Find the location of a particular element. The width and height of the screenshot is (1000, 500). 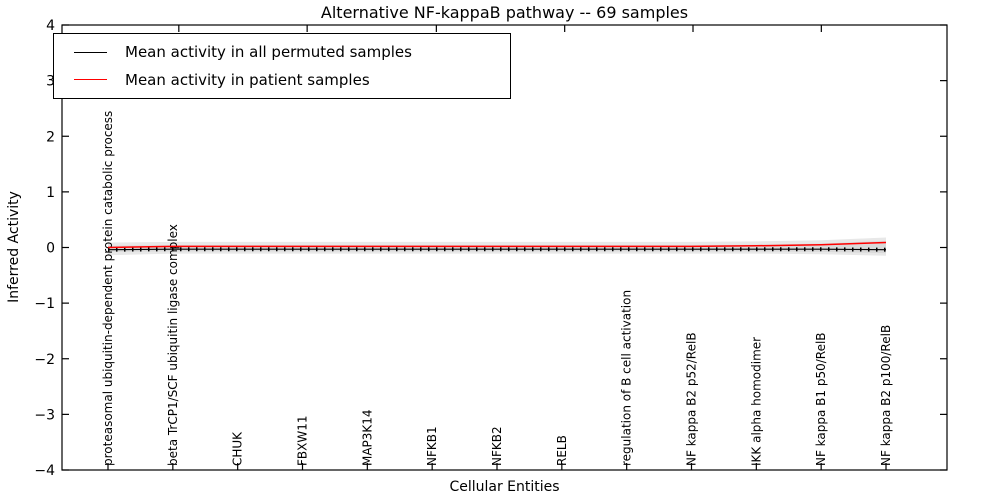

x-tick-label: RELB is located at coordinates (562, 450).